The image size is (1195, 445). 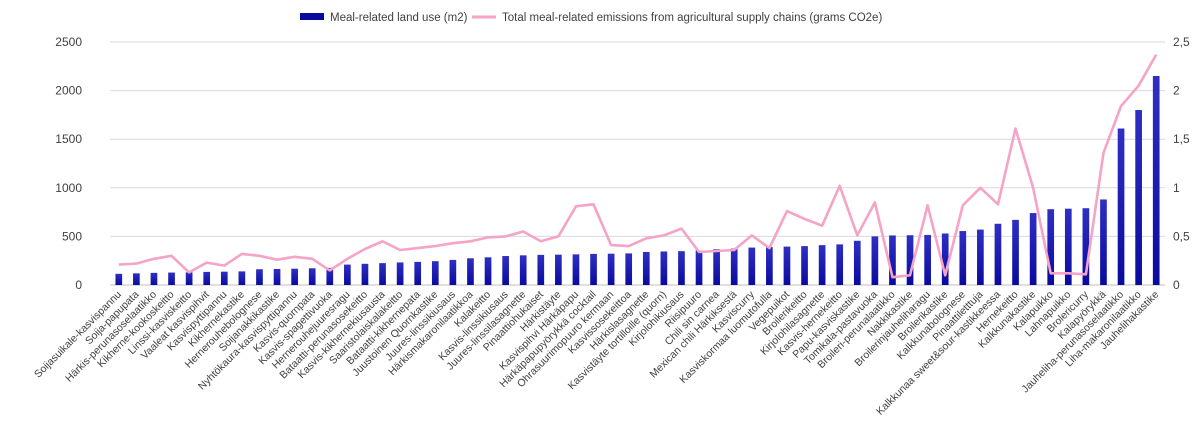 I want to click on right-tick-label: 0,5, so click(x=1181, y=236).